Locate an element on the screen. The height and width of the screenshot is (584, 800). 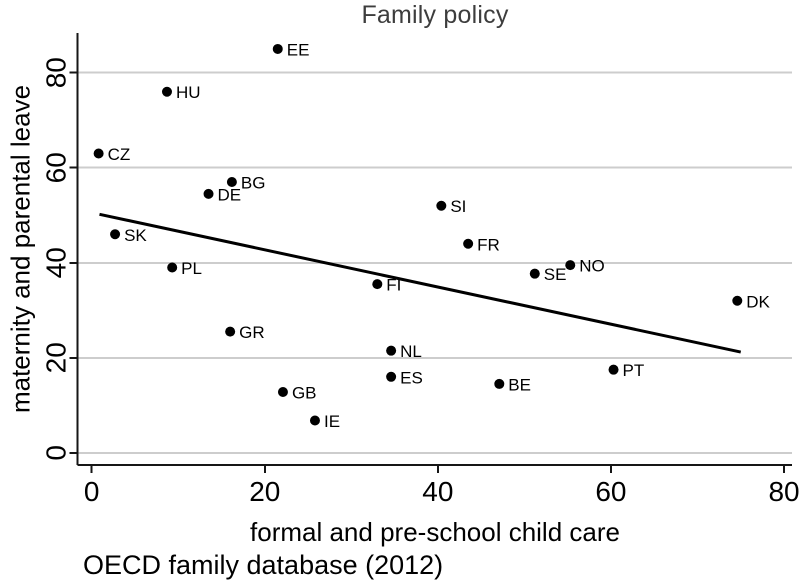
data-point-label-FR: FR is located at coordinates (488, 244).